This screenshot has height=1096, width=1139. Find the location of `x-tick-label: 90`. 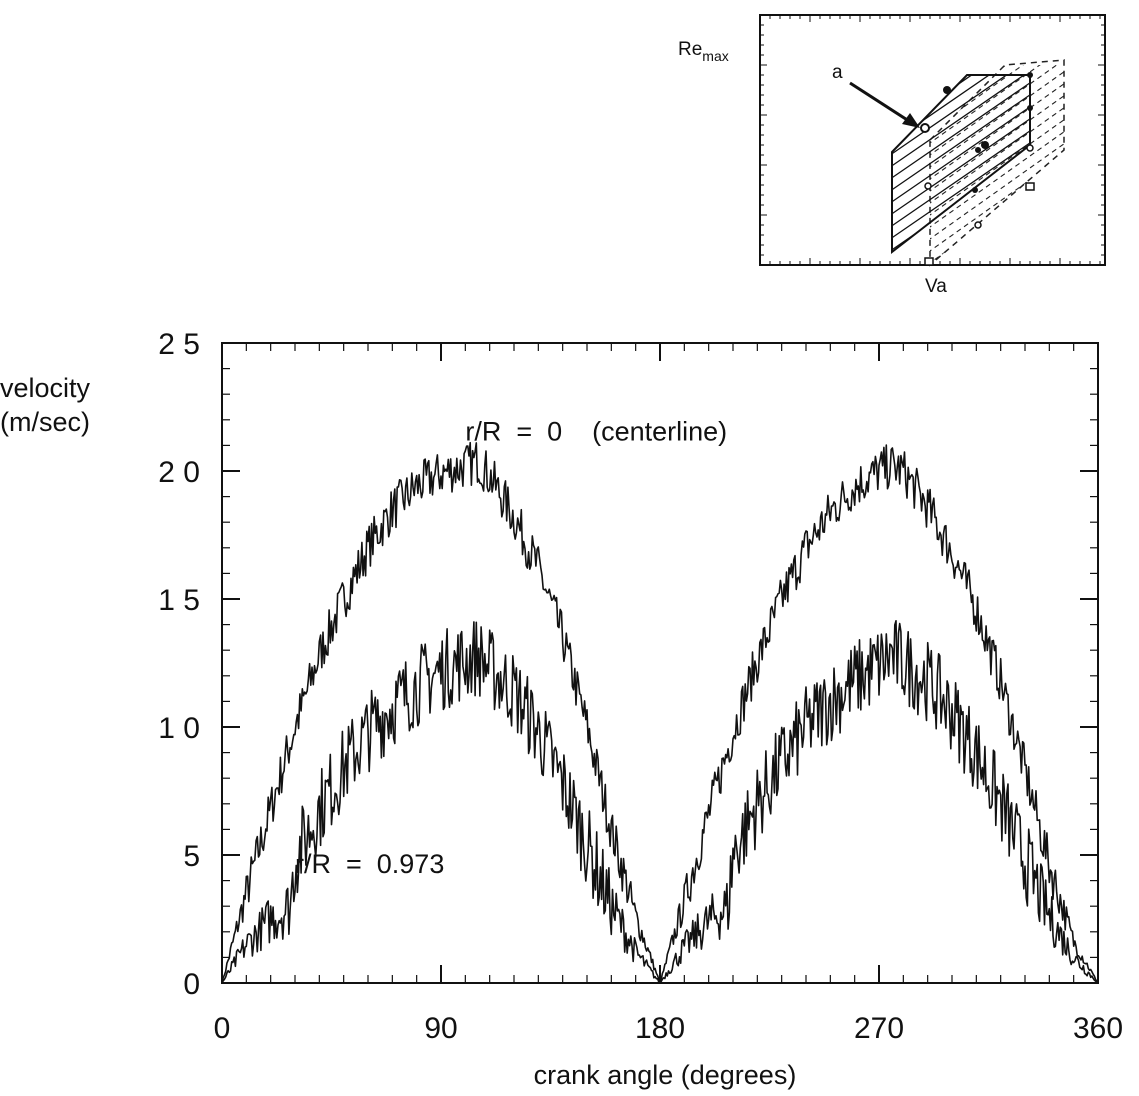

x-tick-label: 90 is located at coordinates (440, 1028).